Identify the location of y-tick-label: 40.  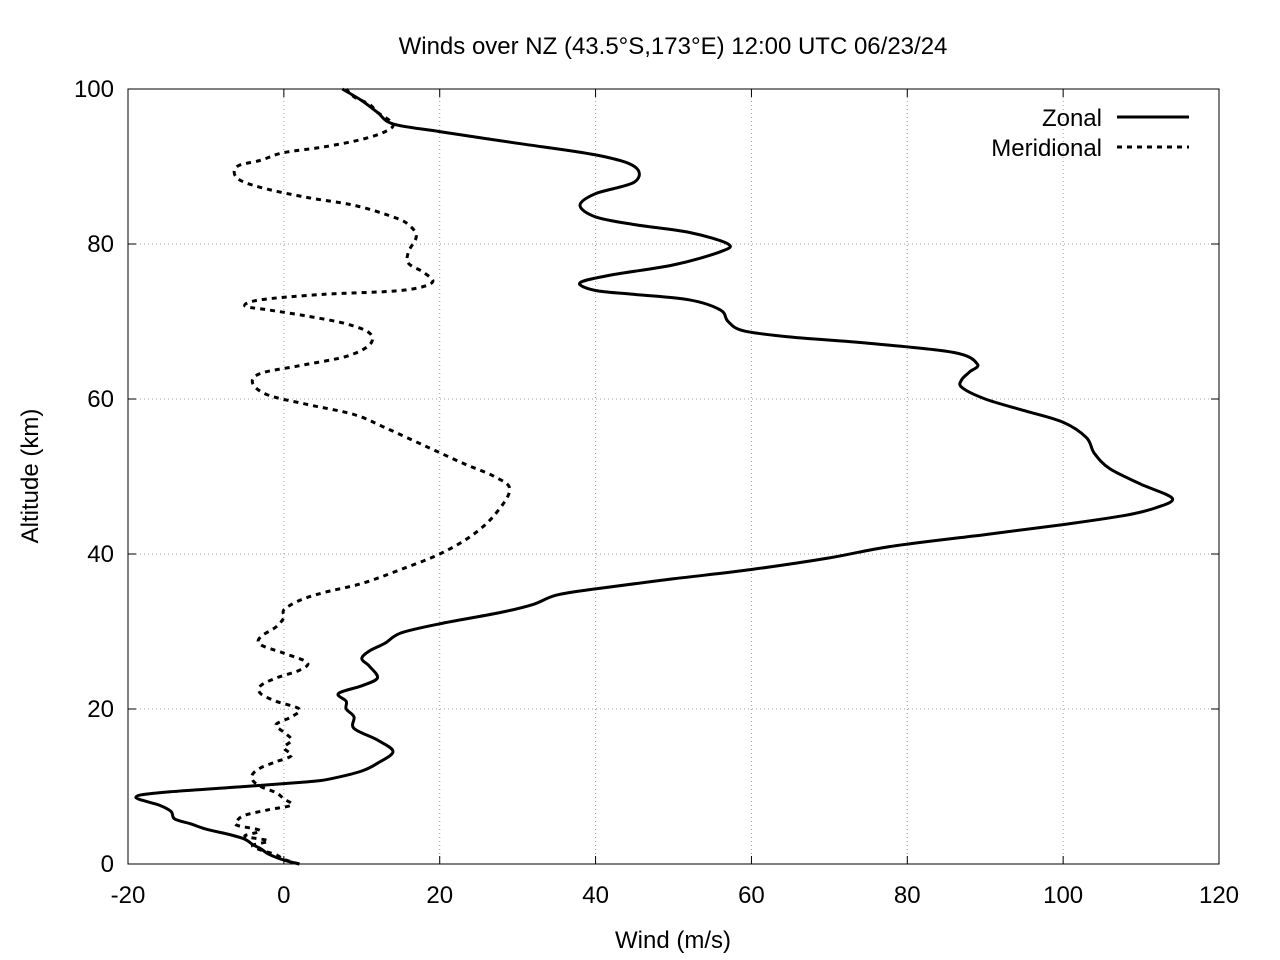
(100, 554).